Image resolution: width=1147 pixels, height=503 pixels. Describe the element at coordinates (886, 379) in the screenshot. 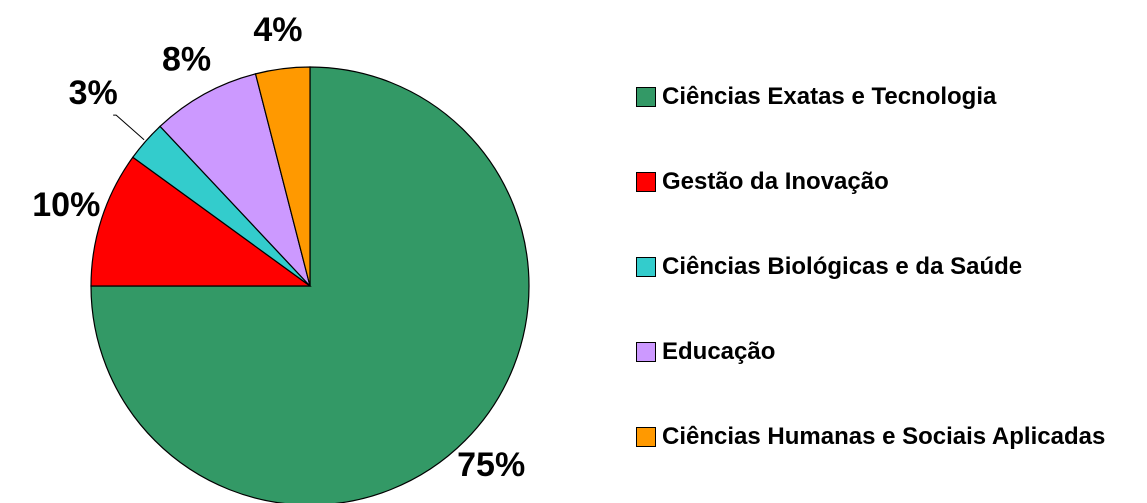

I see `legend-item: Educação` at that location.